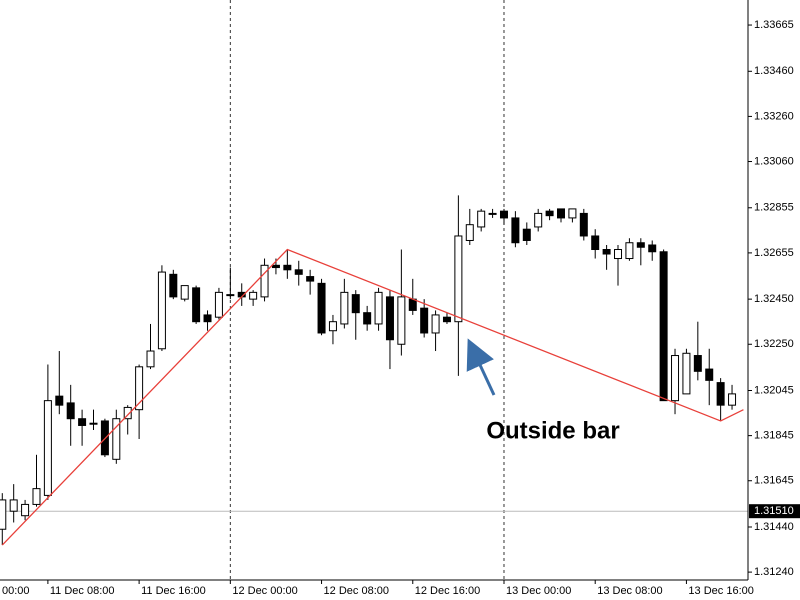 This screenshot has height=600, width=800. What do you see at coordinates (774, 436) in the screenshot?
I see `y-tick-label: 1.31845` at bounding box center [774, 436].